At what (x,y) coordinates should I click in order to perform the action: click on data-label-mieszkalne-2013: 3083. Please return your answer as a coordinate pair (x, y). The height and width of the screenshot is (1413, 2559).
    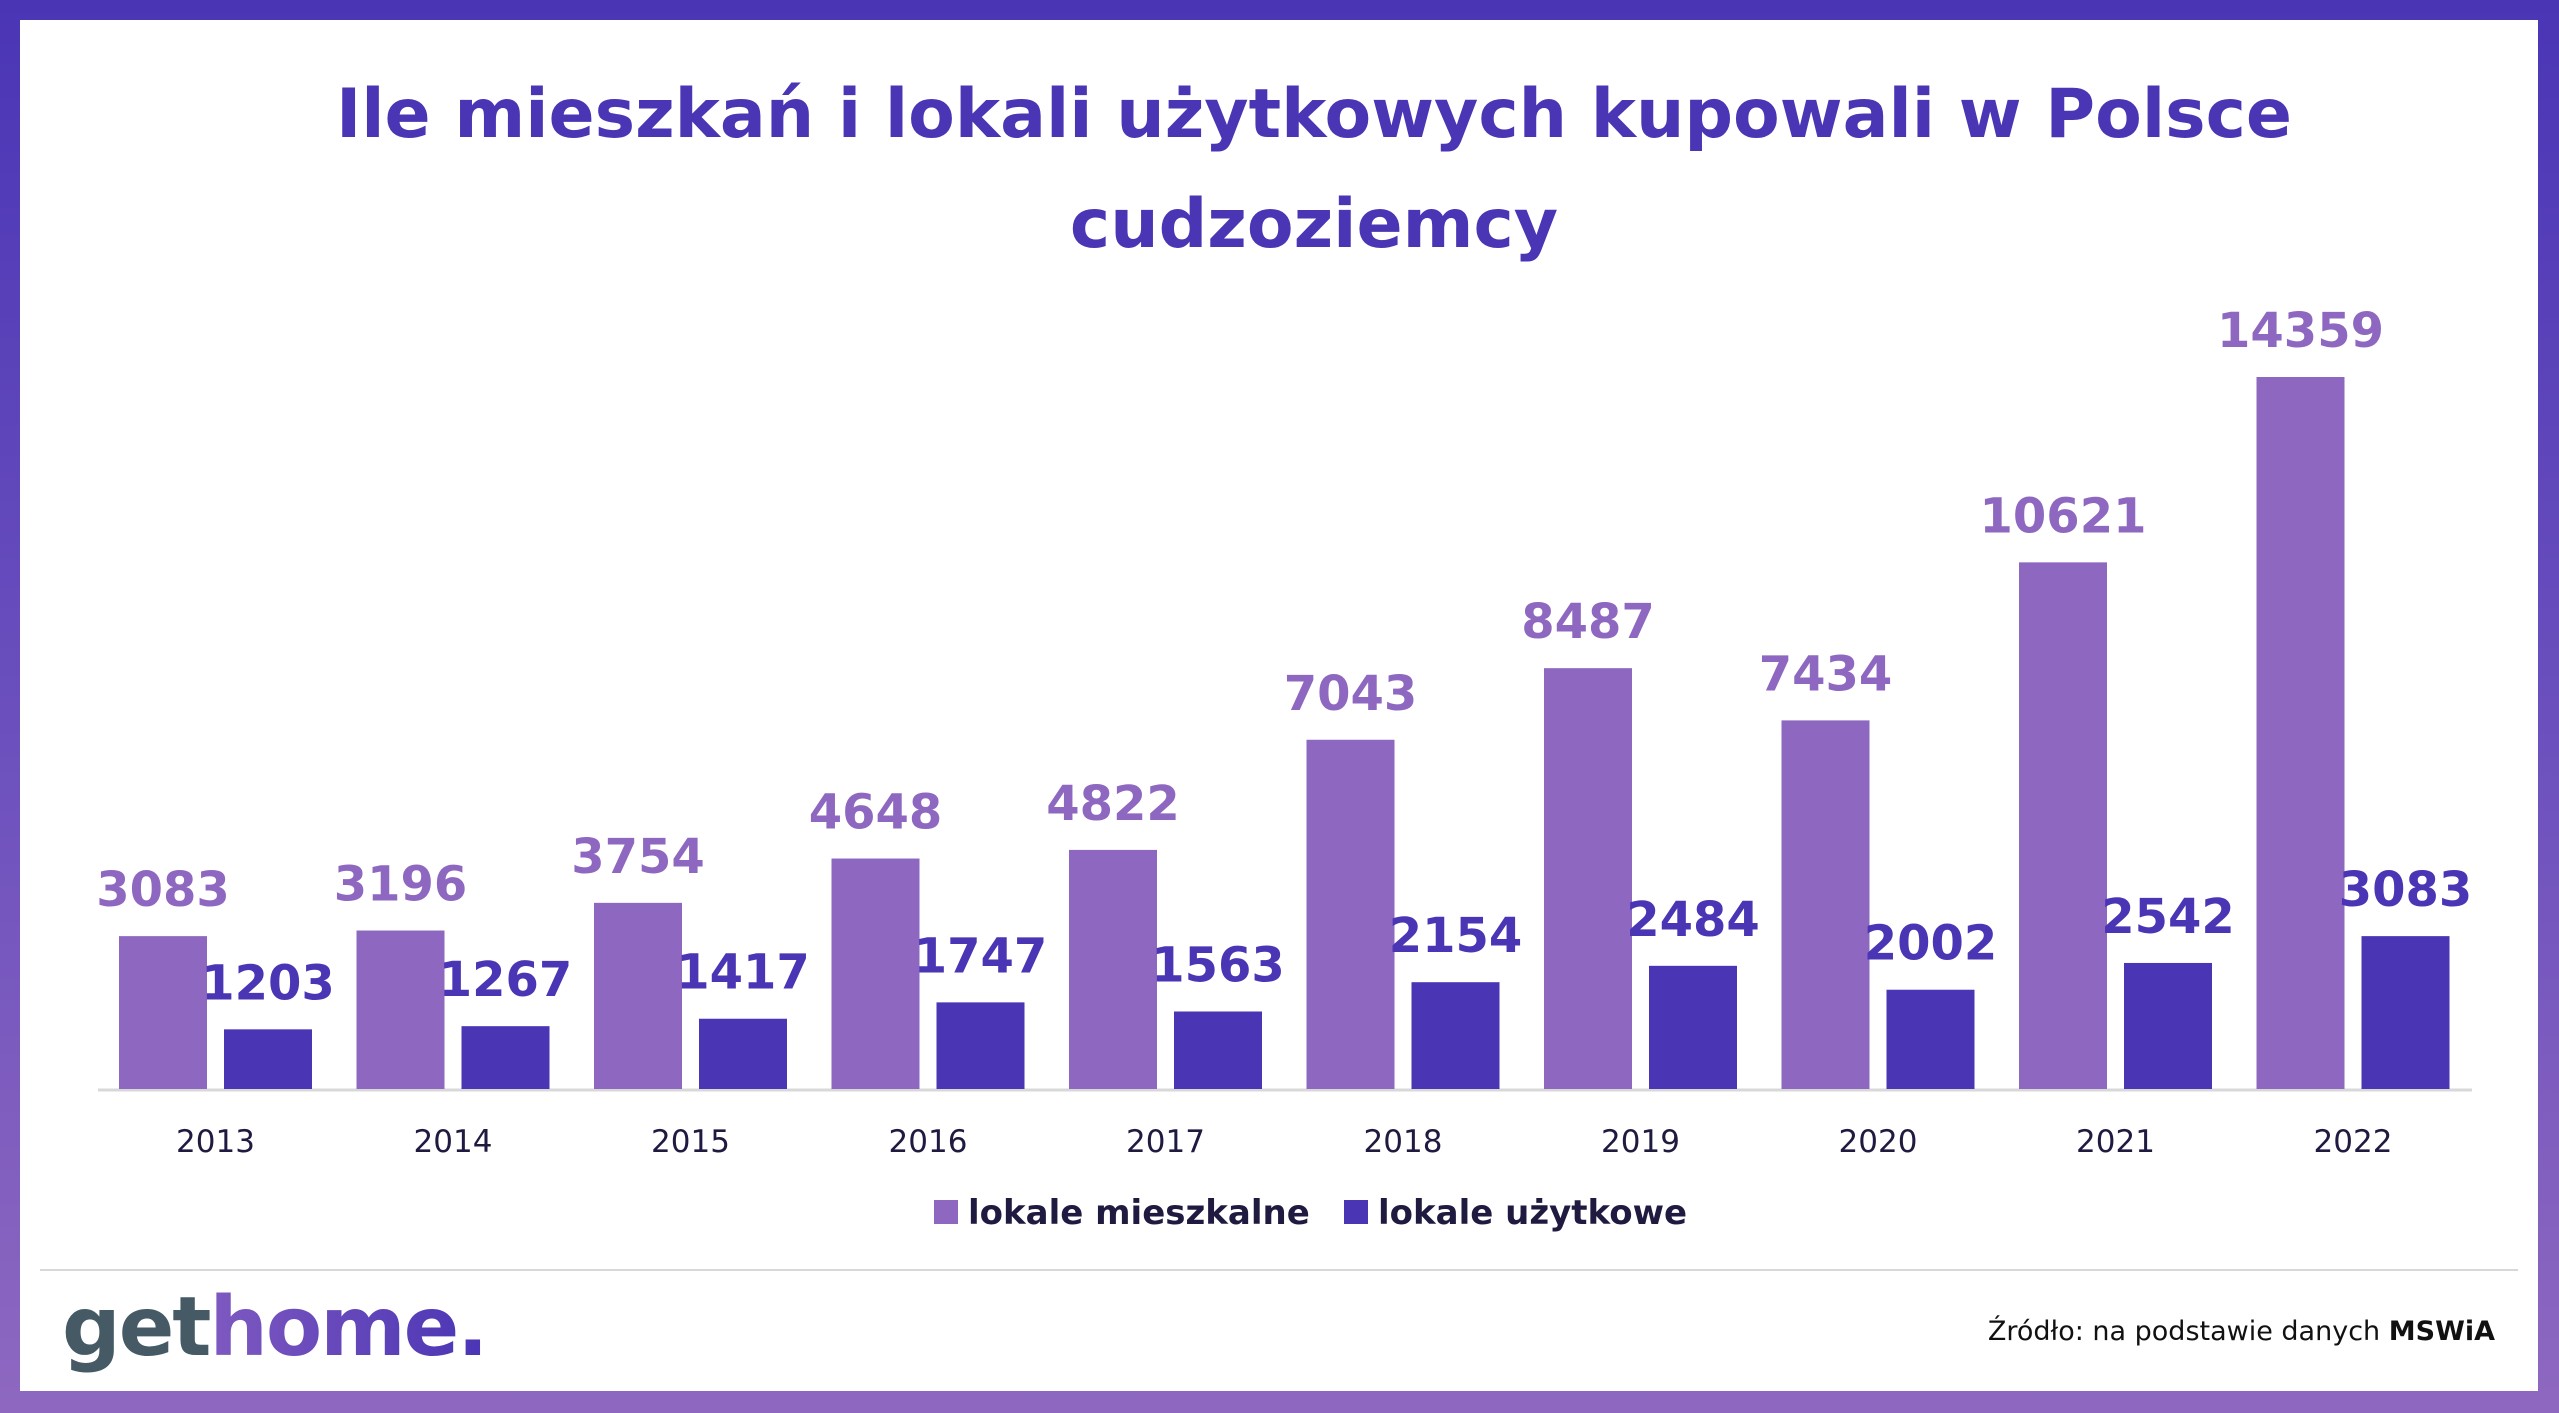
    Looking at the image, I should click on (163, 890).